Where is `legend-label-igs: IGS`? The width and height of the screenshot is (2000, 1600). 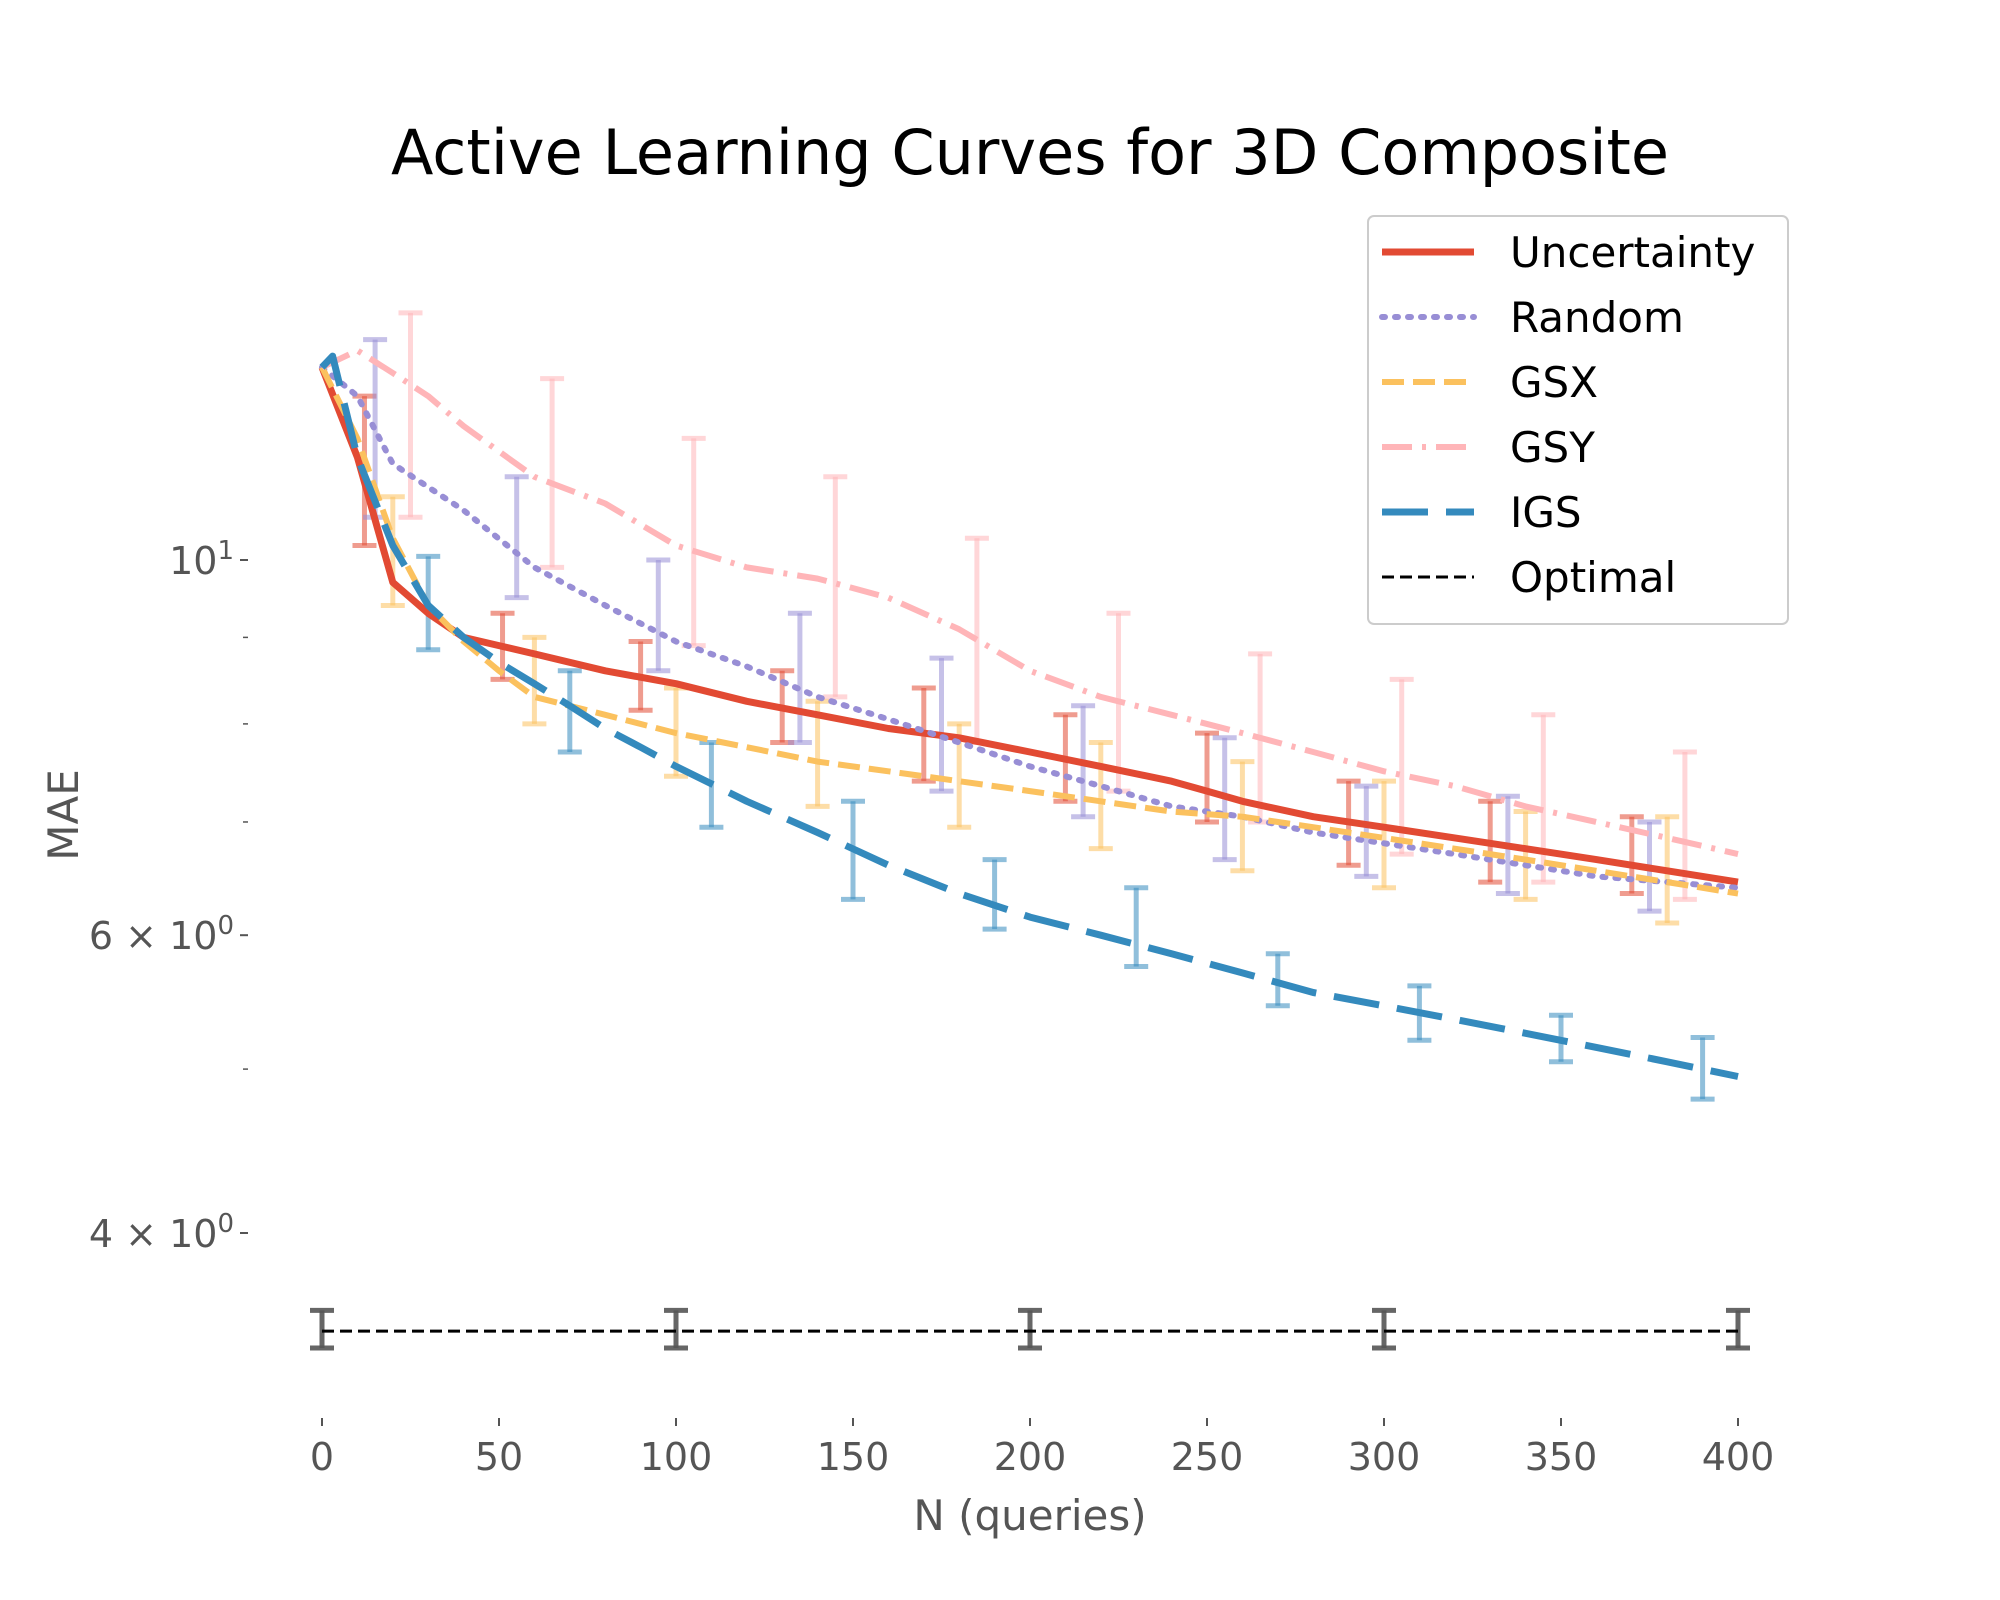
legend-label-igs: IGS is located at coordinates (1546, 512).